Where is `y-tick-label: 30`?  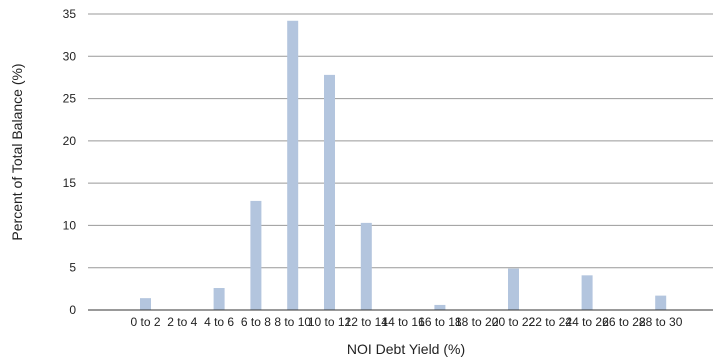 y-tick-label: 30 is located at coordinates (70, 56).